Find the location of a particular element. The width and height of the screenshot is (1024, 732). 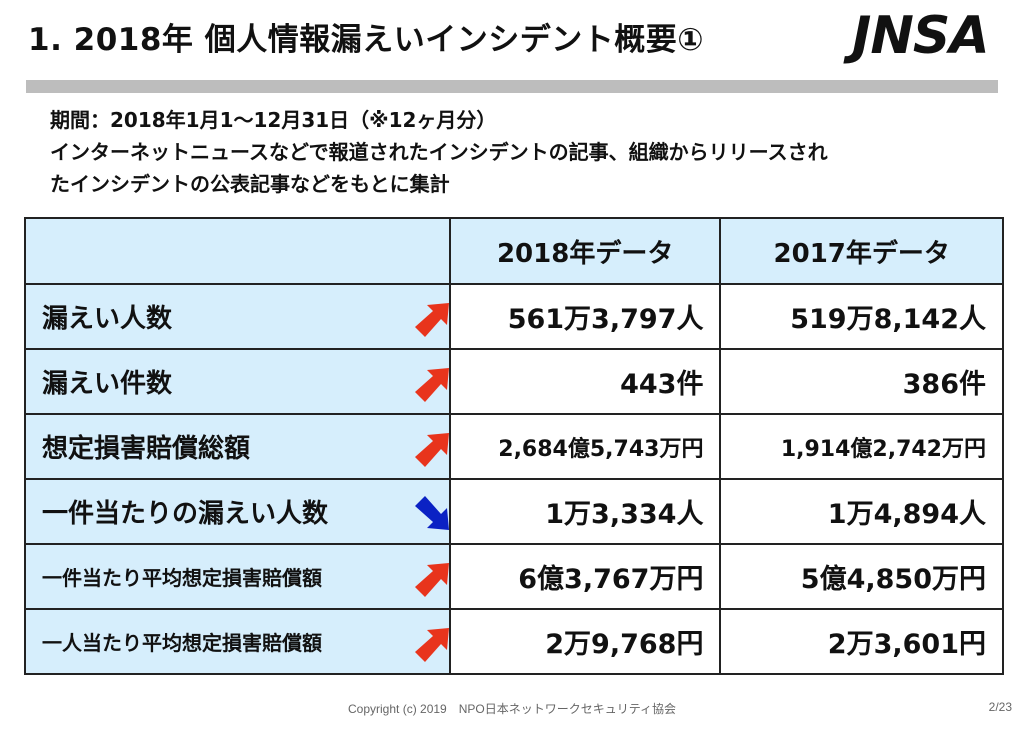

page-number: 2/23 is located at coordinates (1000, 707).